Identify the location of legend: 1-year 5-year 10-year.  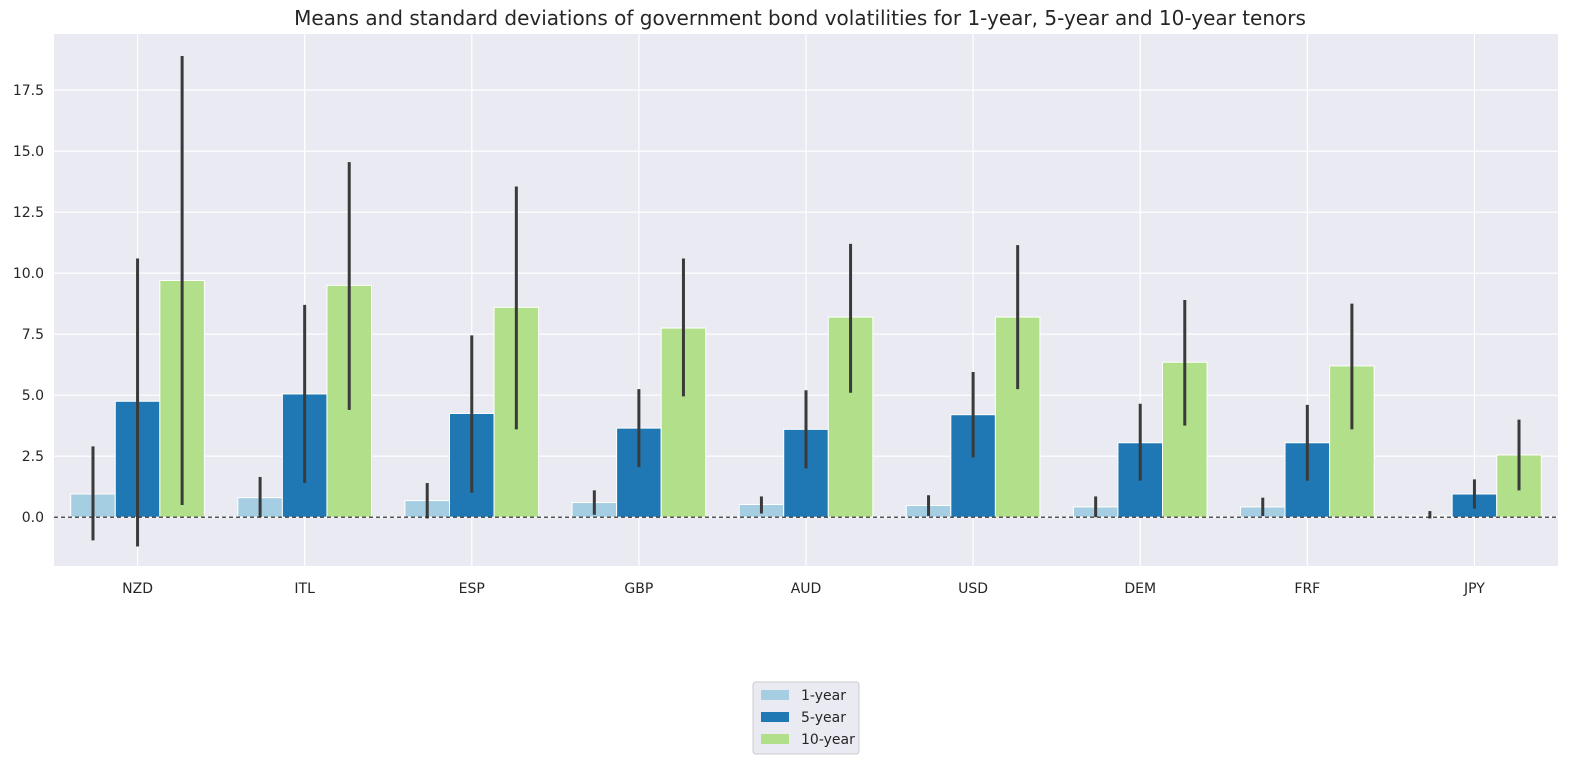
(806, 718).